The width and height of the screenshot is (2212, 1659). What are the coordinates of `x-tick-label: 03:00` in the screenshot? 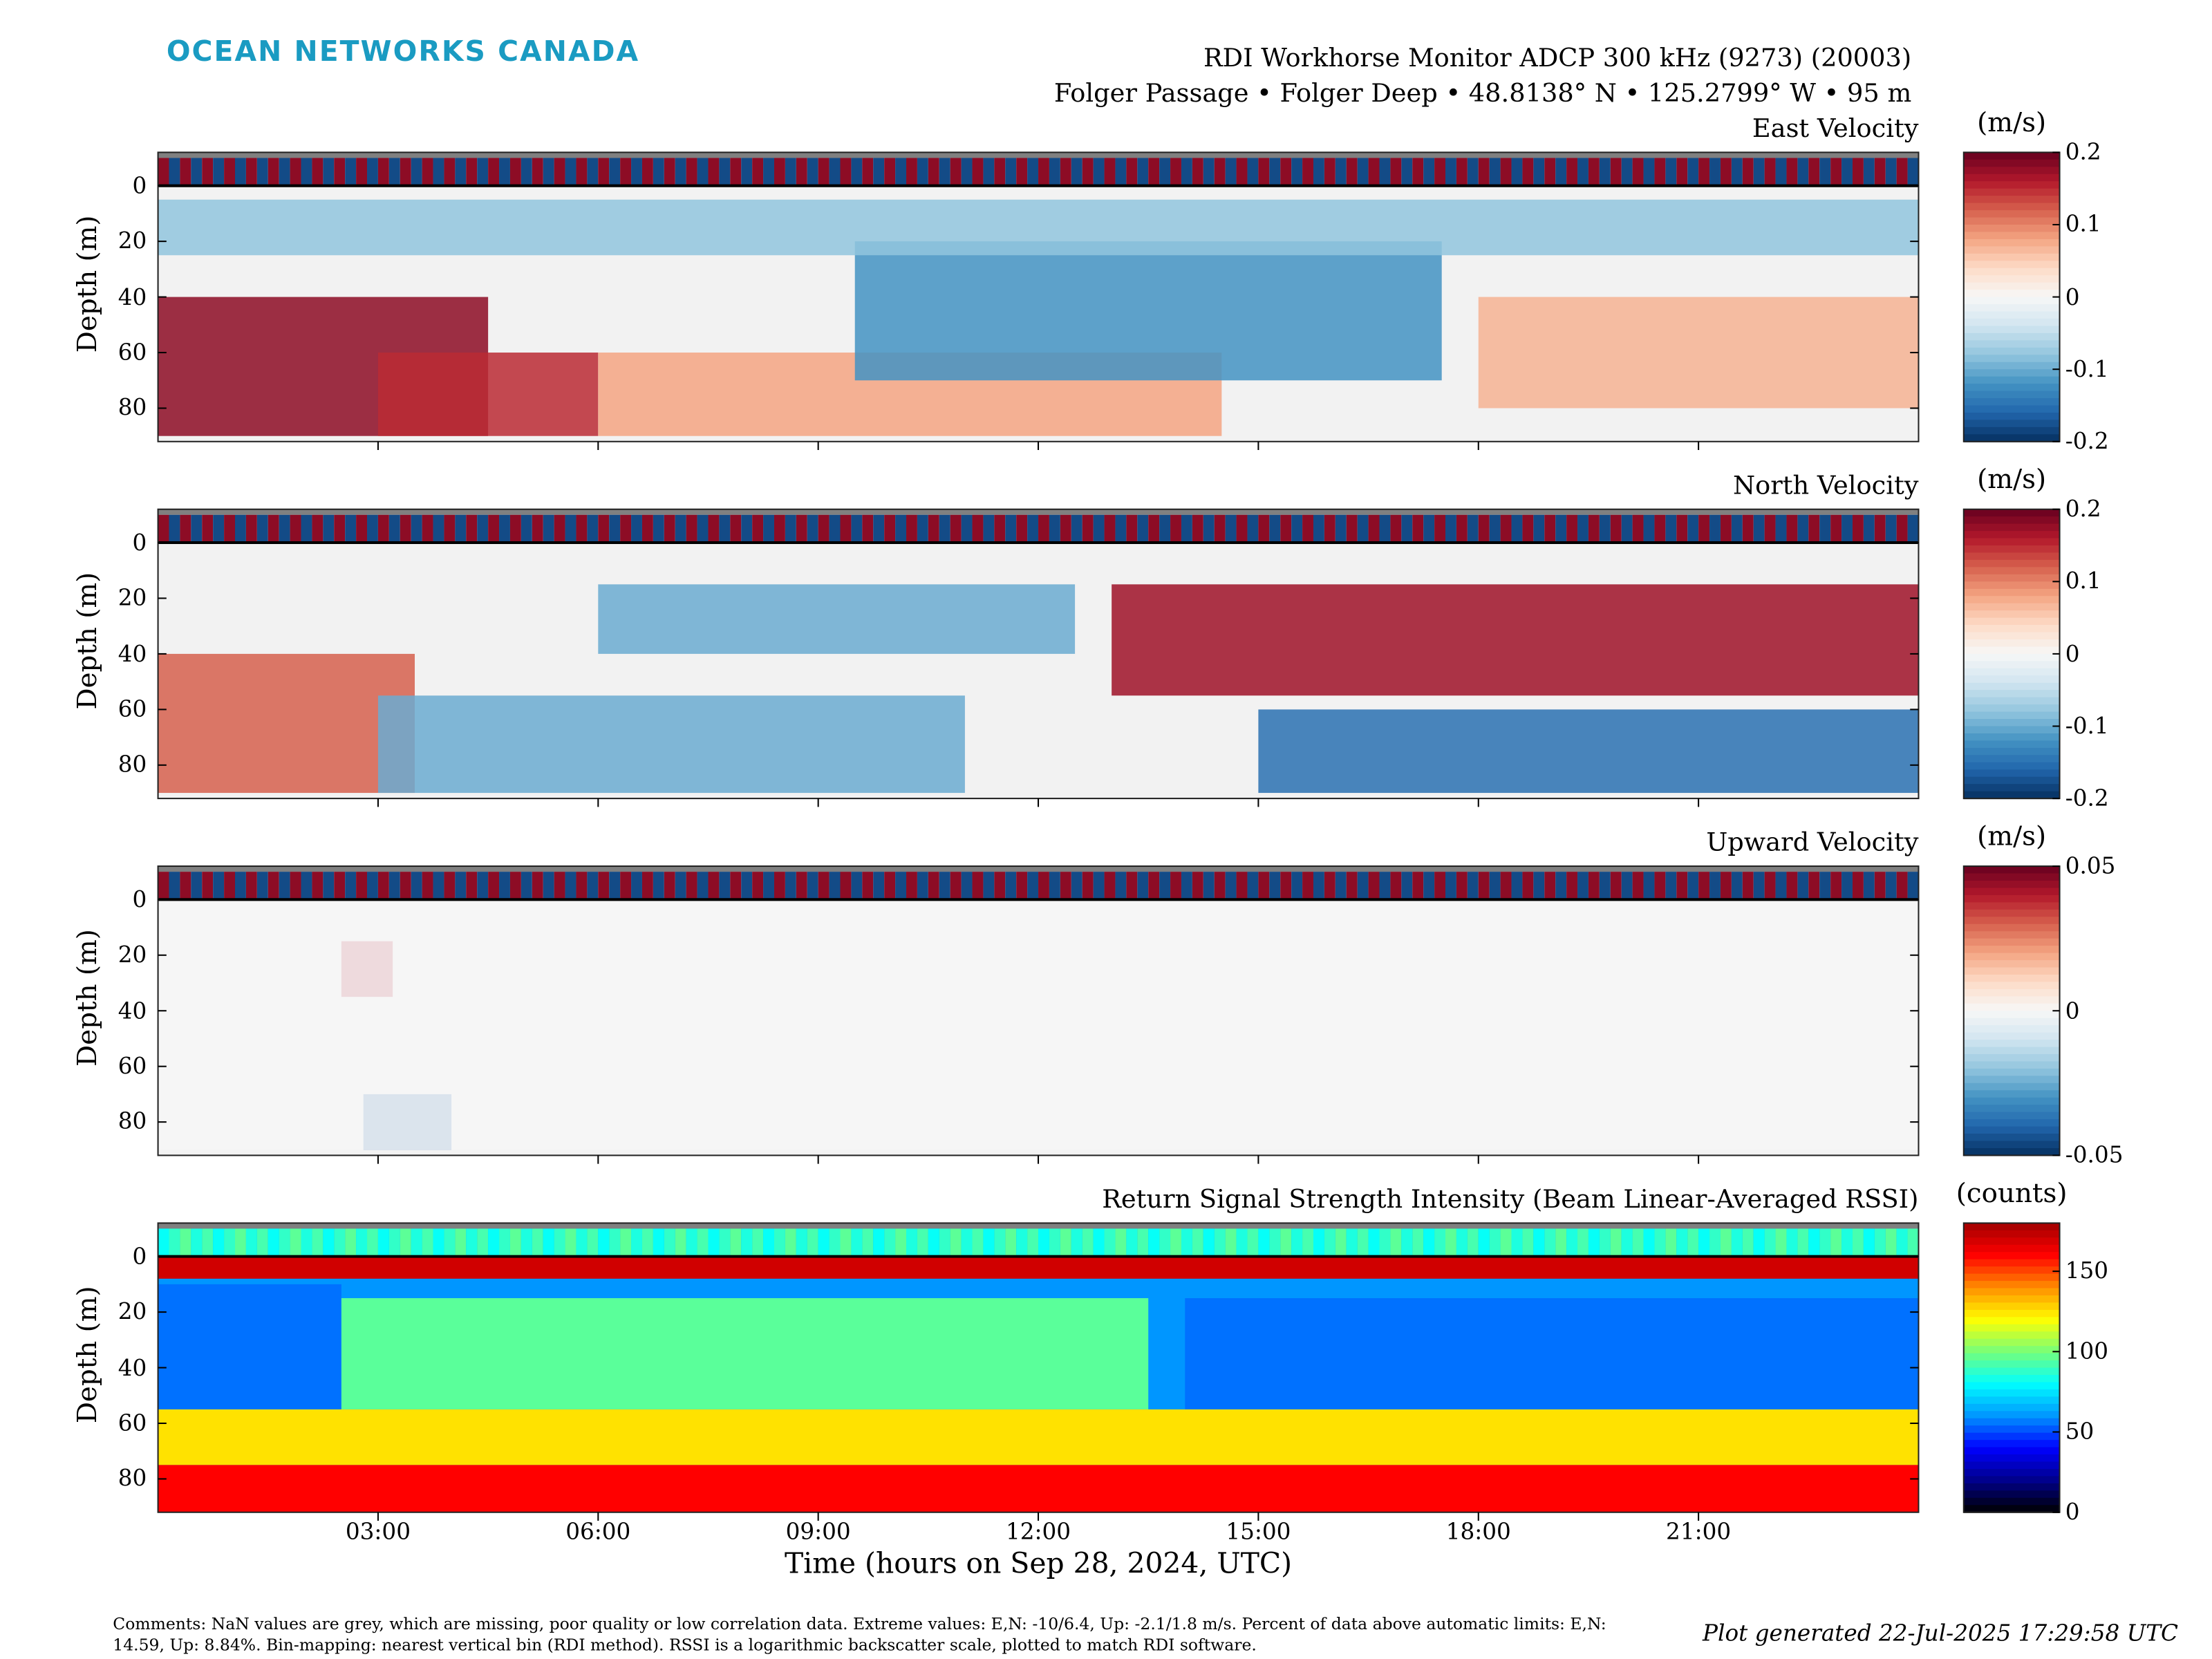 It's located at (378, 1531).